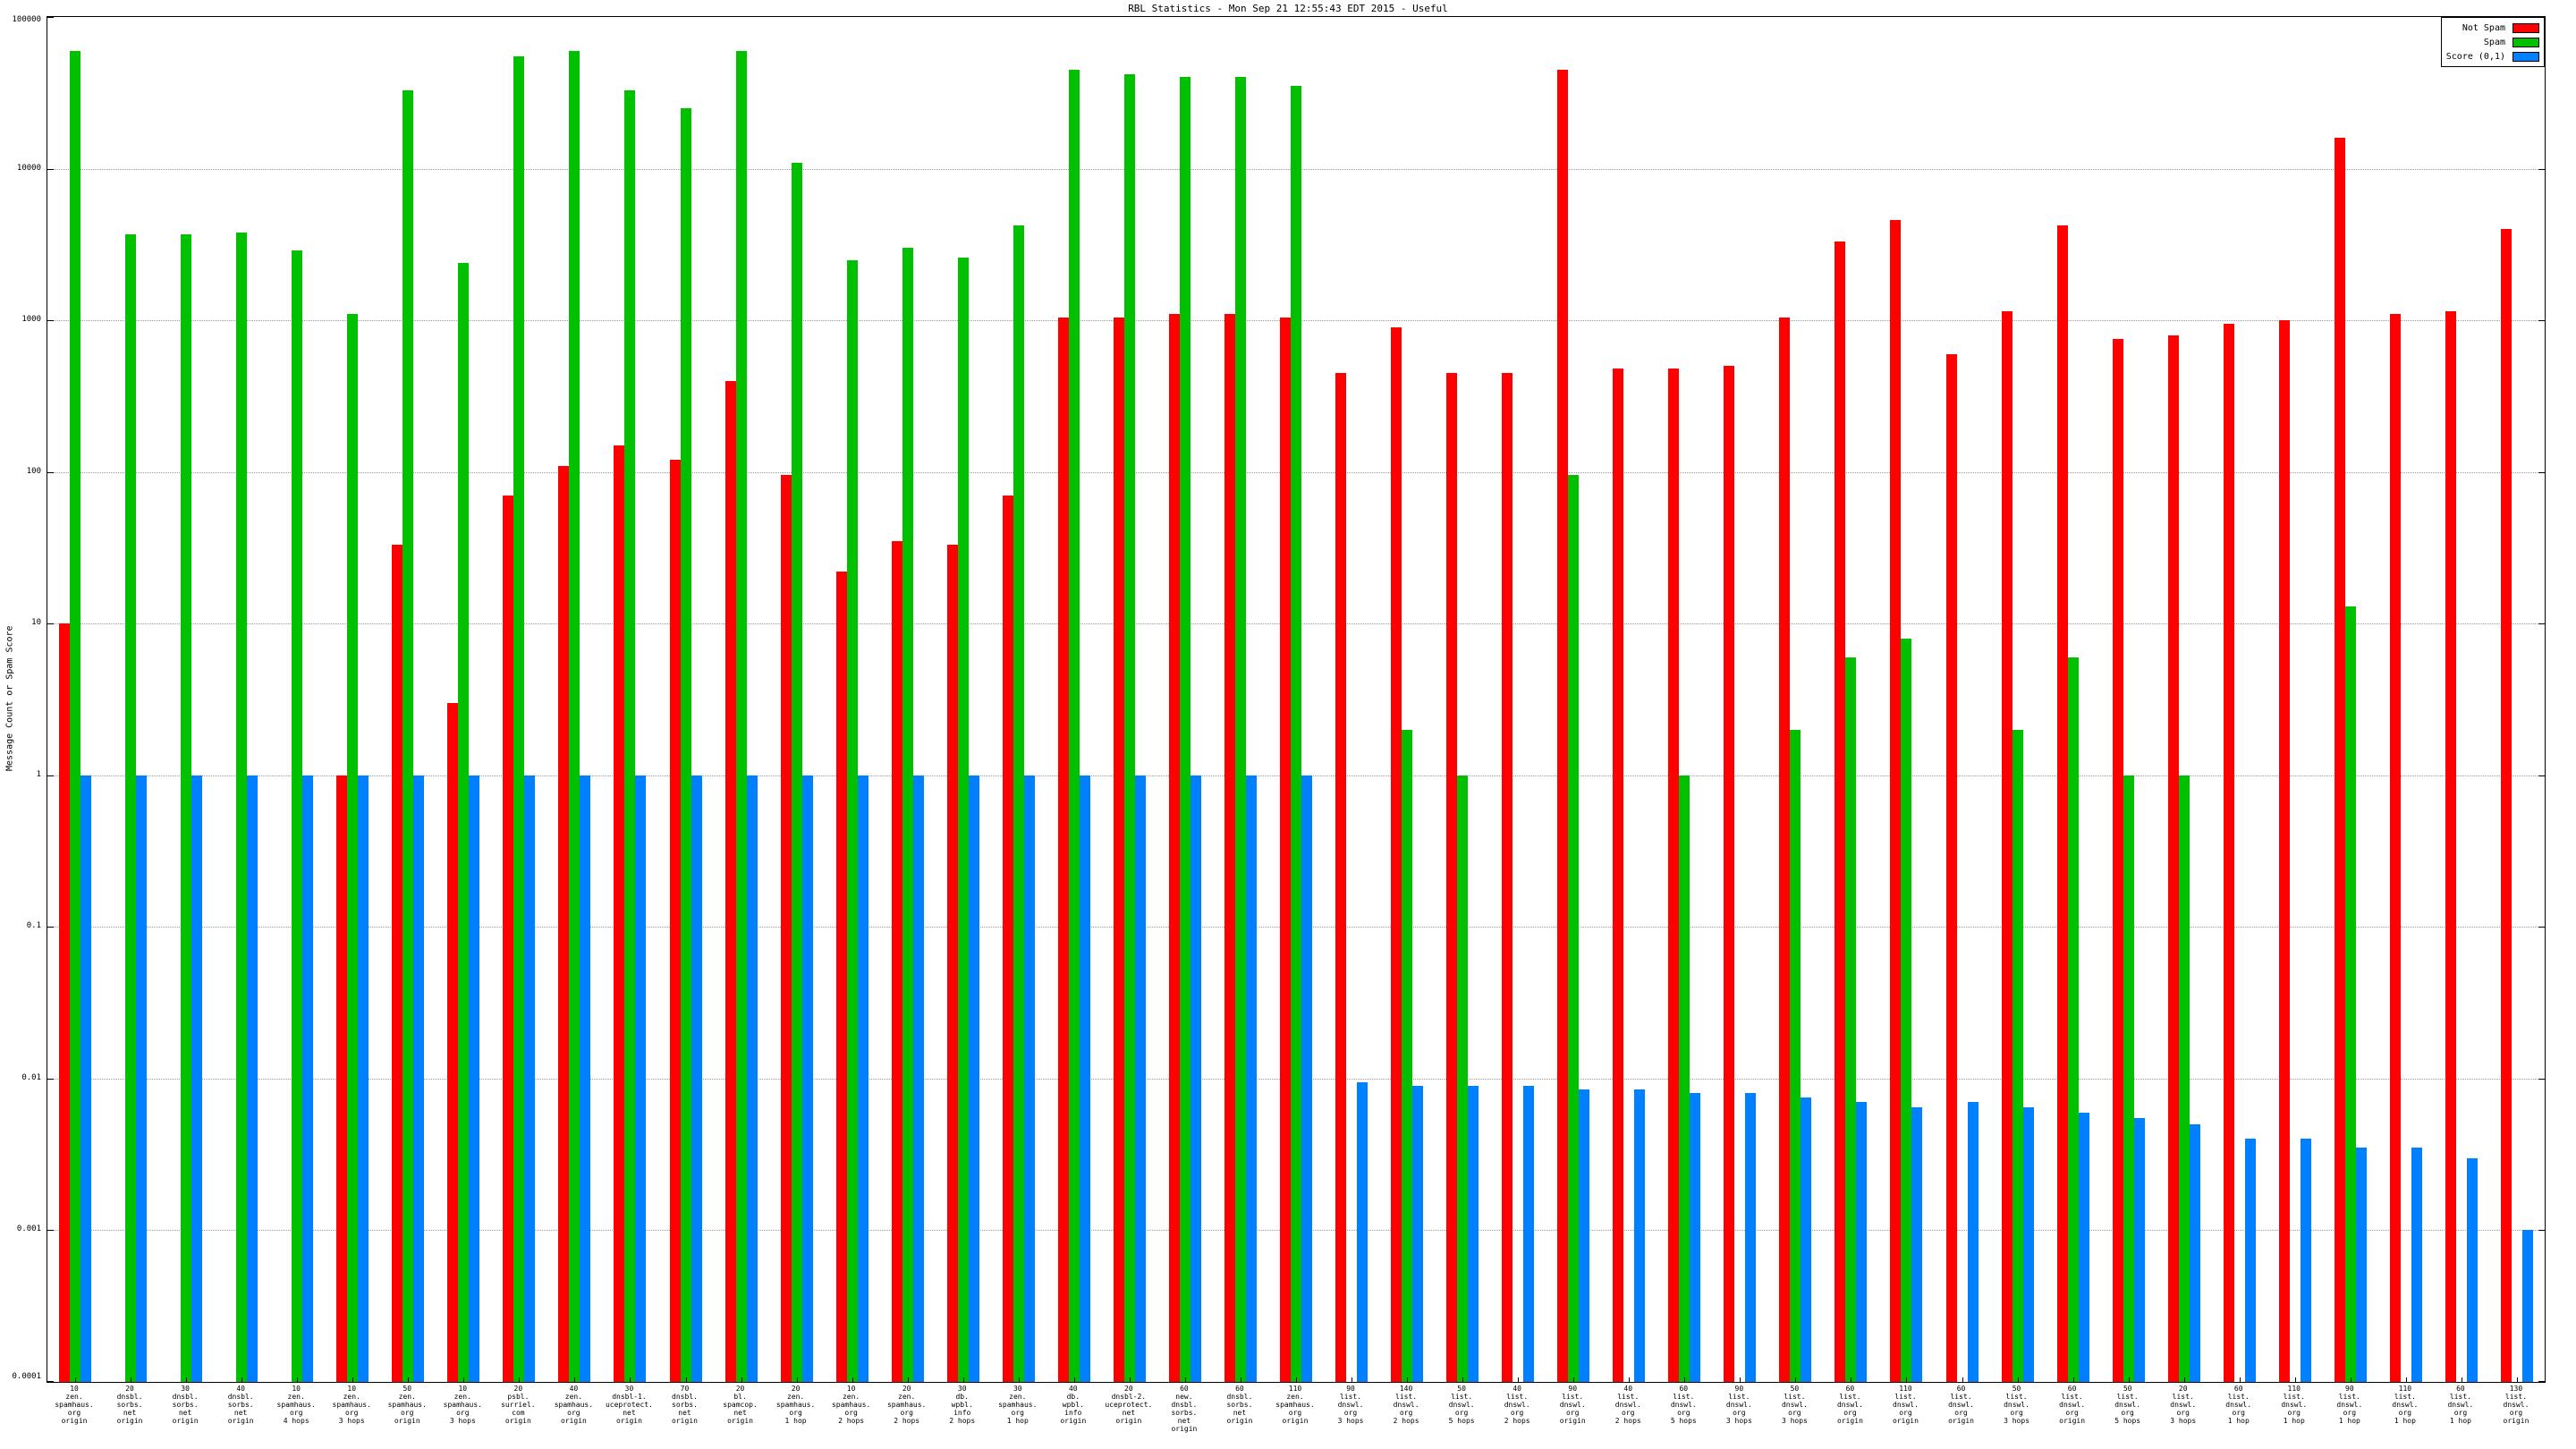  What do you see at coordinates (28, 168) in the screenshot?
I see `y-tick-label: 10000` at bounding box center [28, 168].